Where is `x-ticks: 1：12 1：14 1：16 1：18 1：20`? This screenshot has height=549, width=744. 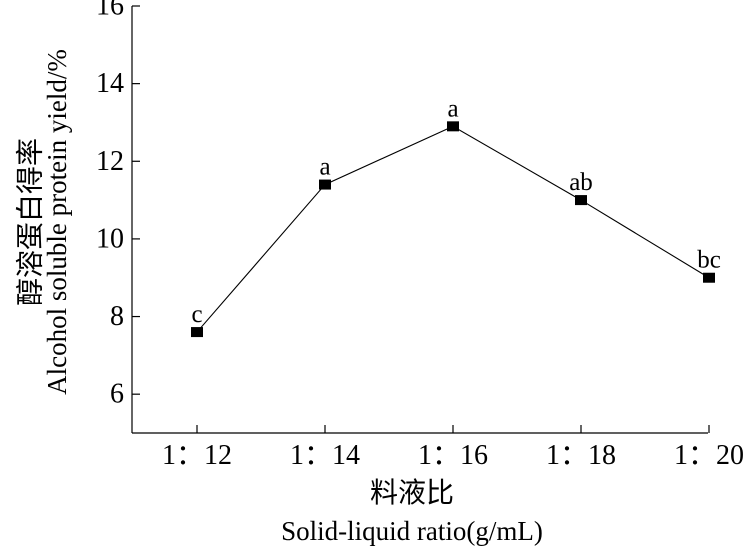
x-ticks: 1：12 1：14 1：16 1：18 1：20 is located at coordinates (453, 448).